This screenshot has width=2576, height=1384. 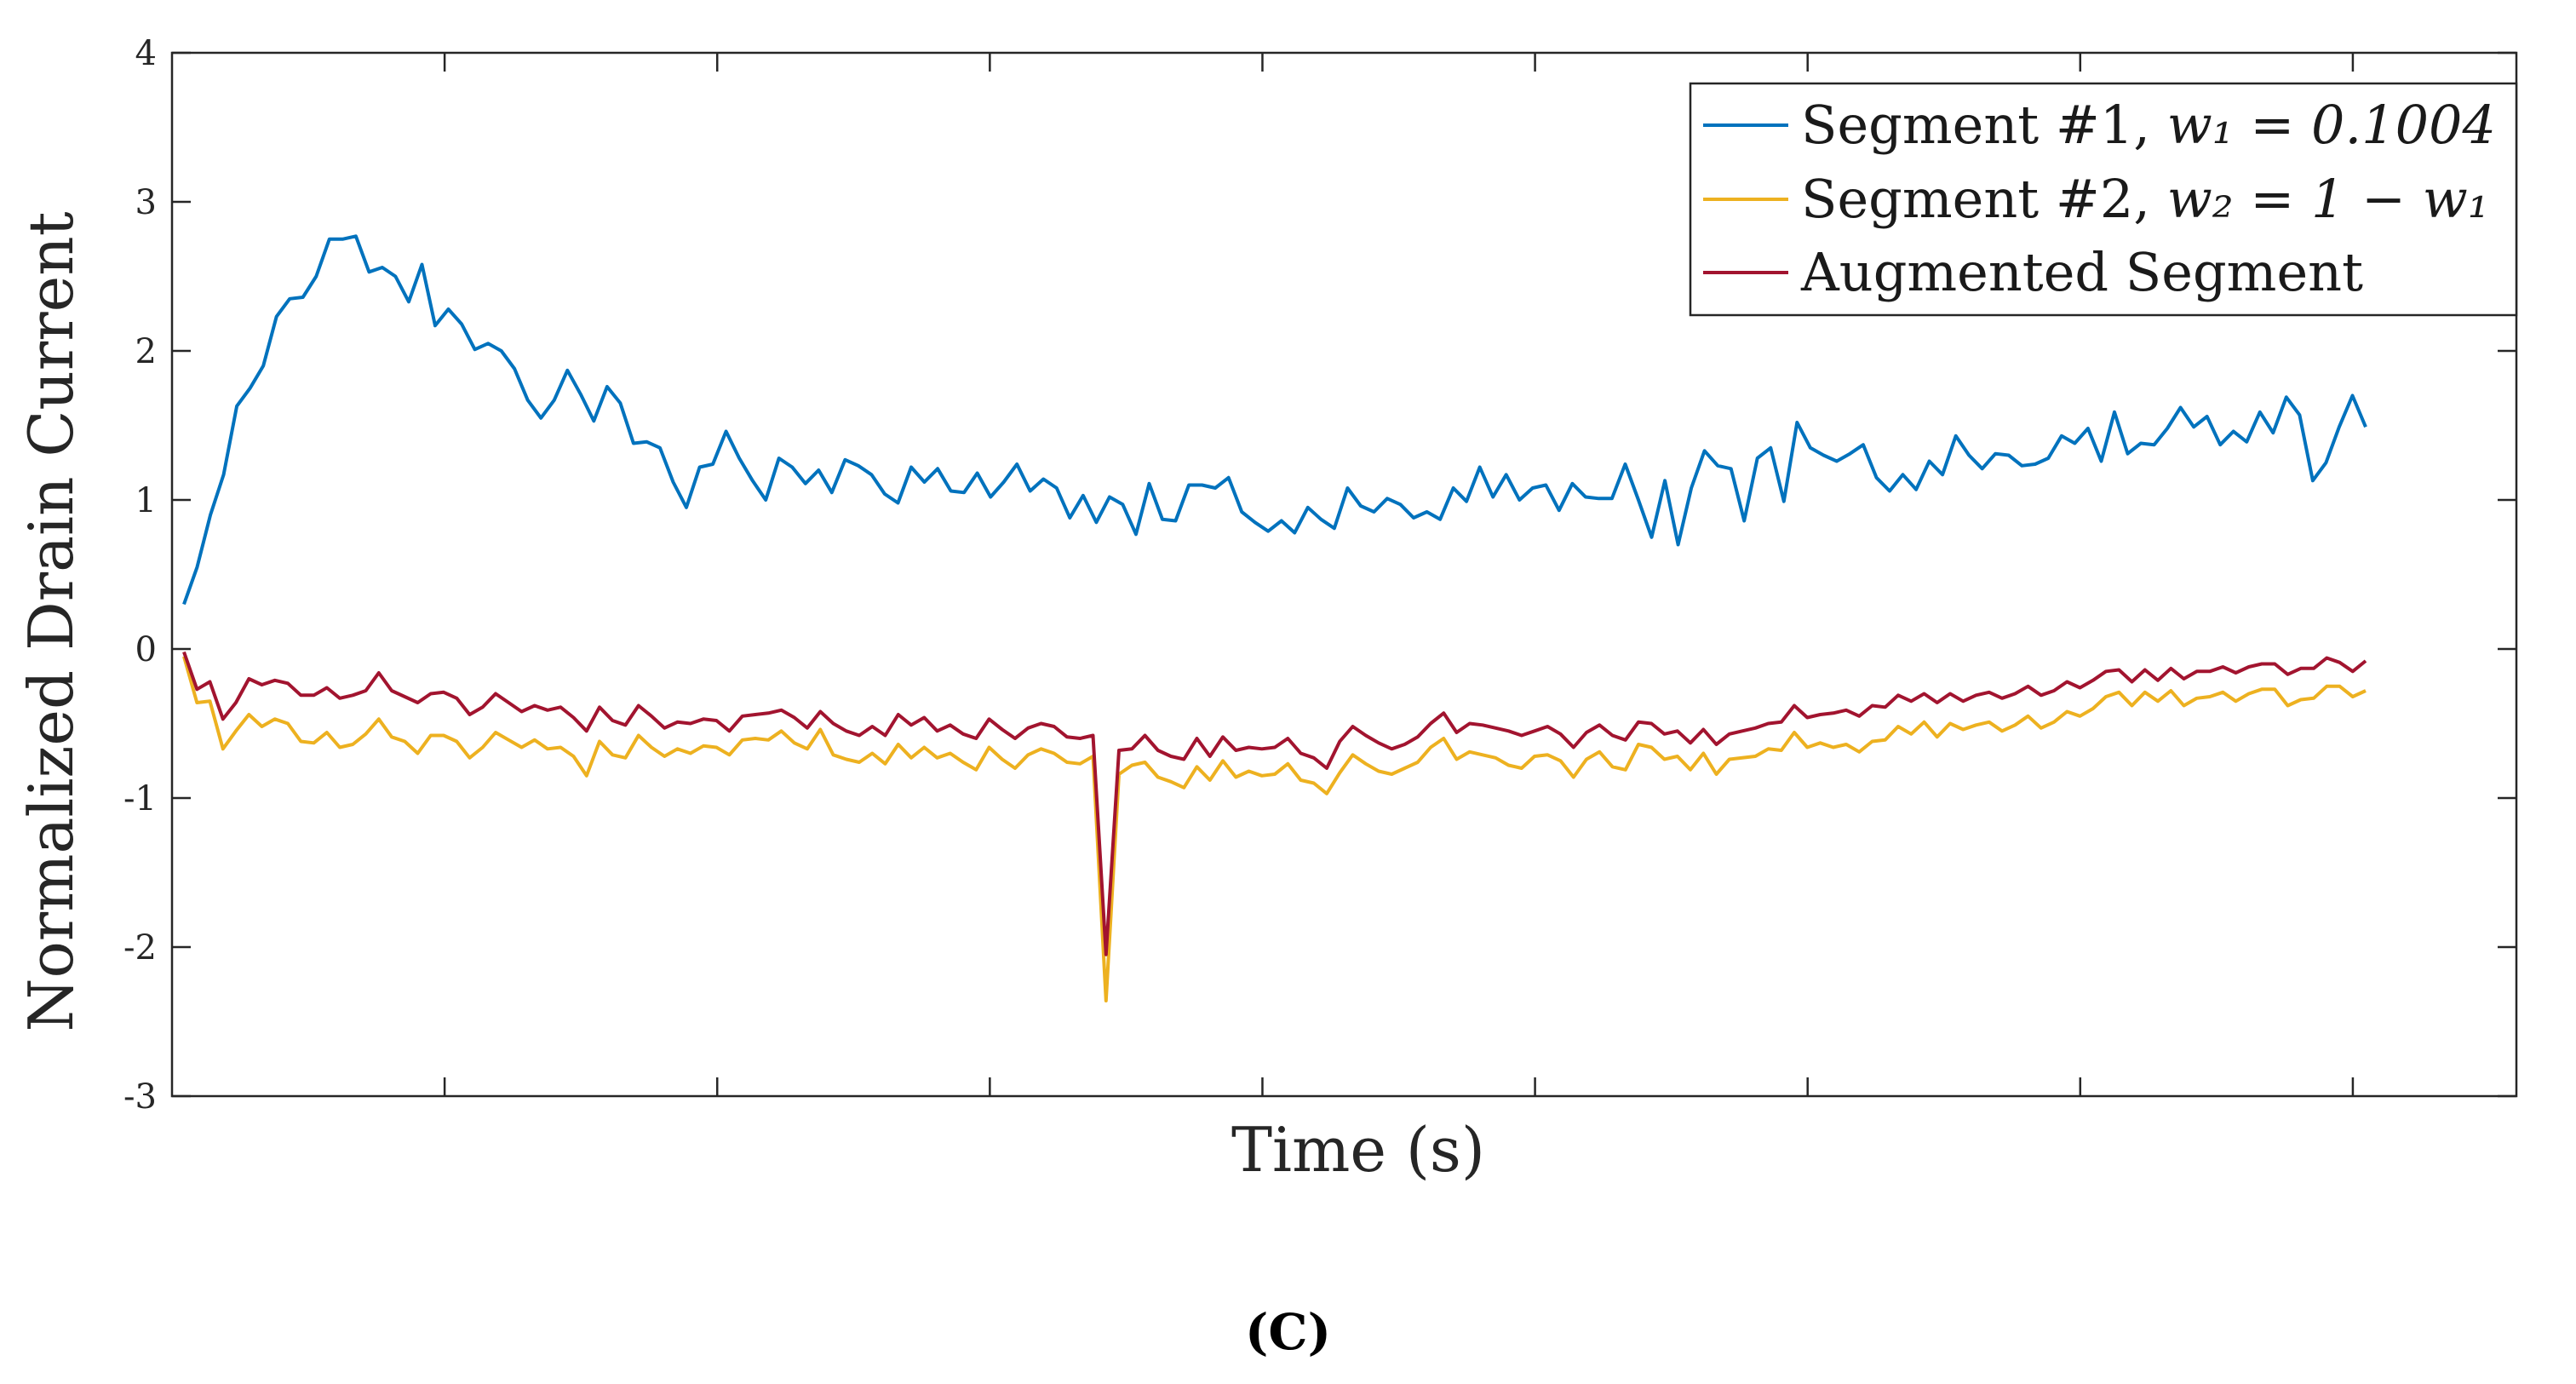 What do you see at coordinates (1288, 1332) in the screenshot?
I see `panel-label: (C)` at bounding box center [1288, 1332].